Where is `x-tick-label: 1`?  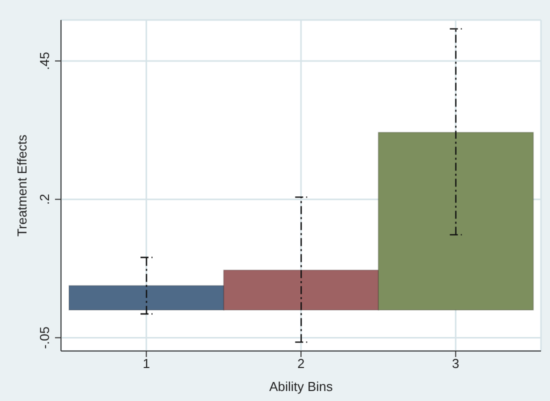 x-tick-label: 1 is located at coordinates (146, 364).